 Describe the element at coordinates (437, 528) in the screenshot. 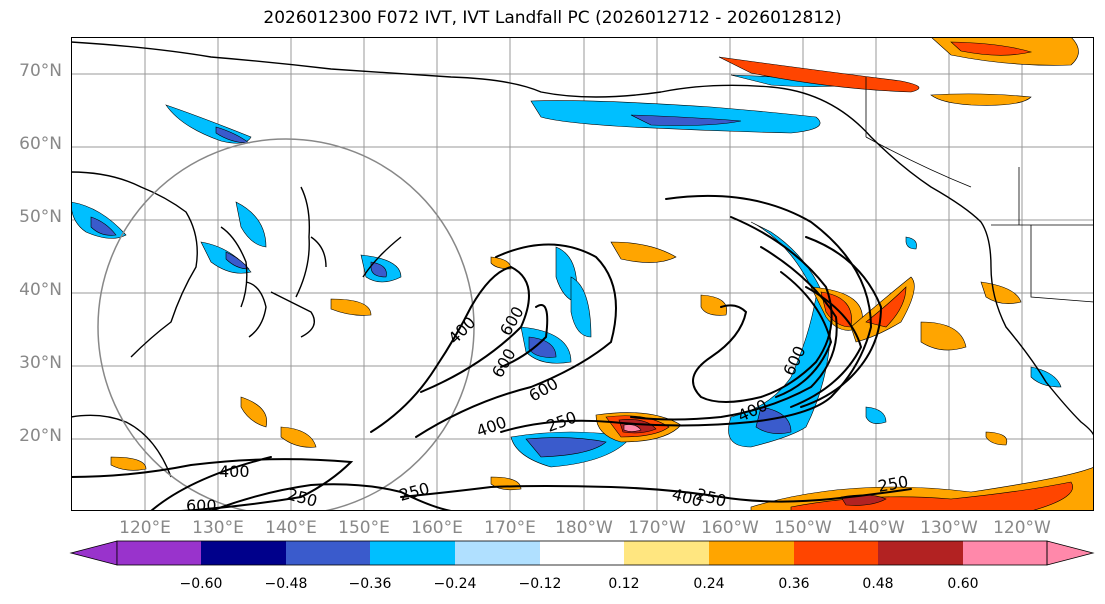

I see `lon-label-160e: 160°E` at that location.